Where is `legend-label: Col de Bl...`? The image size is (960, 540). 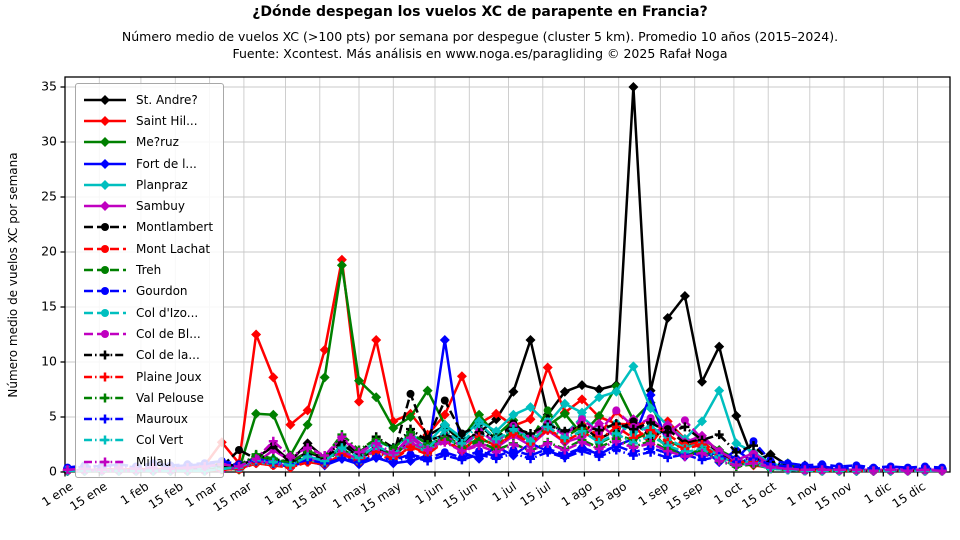 legend-label: Col de Bl... is located at coordinates (168, 333).